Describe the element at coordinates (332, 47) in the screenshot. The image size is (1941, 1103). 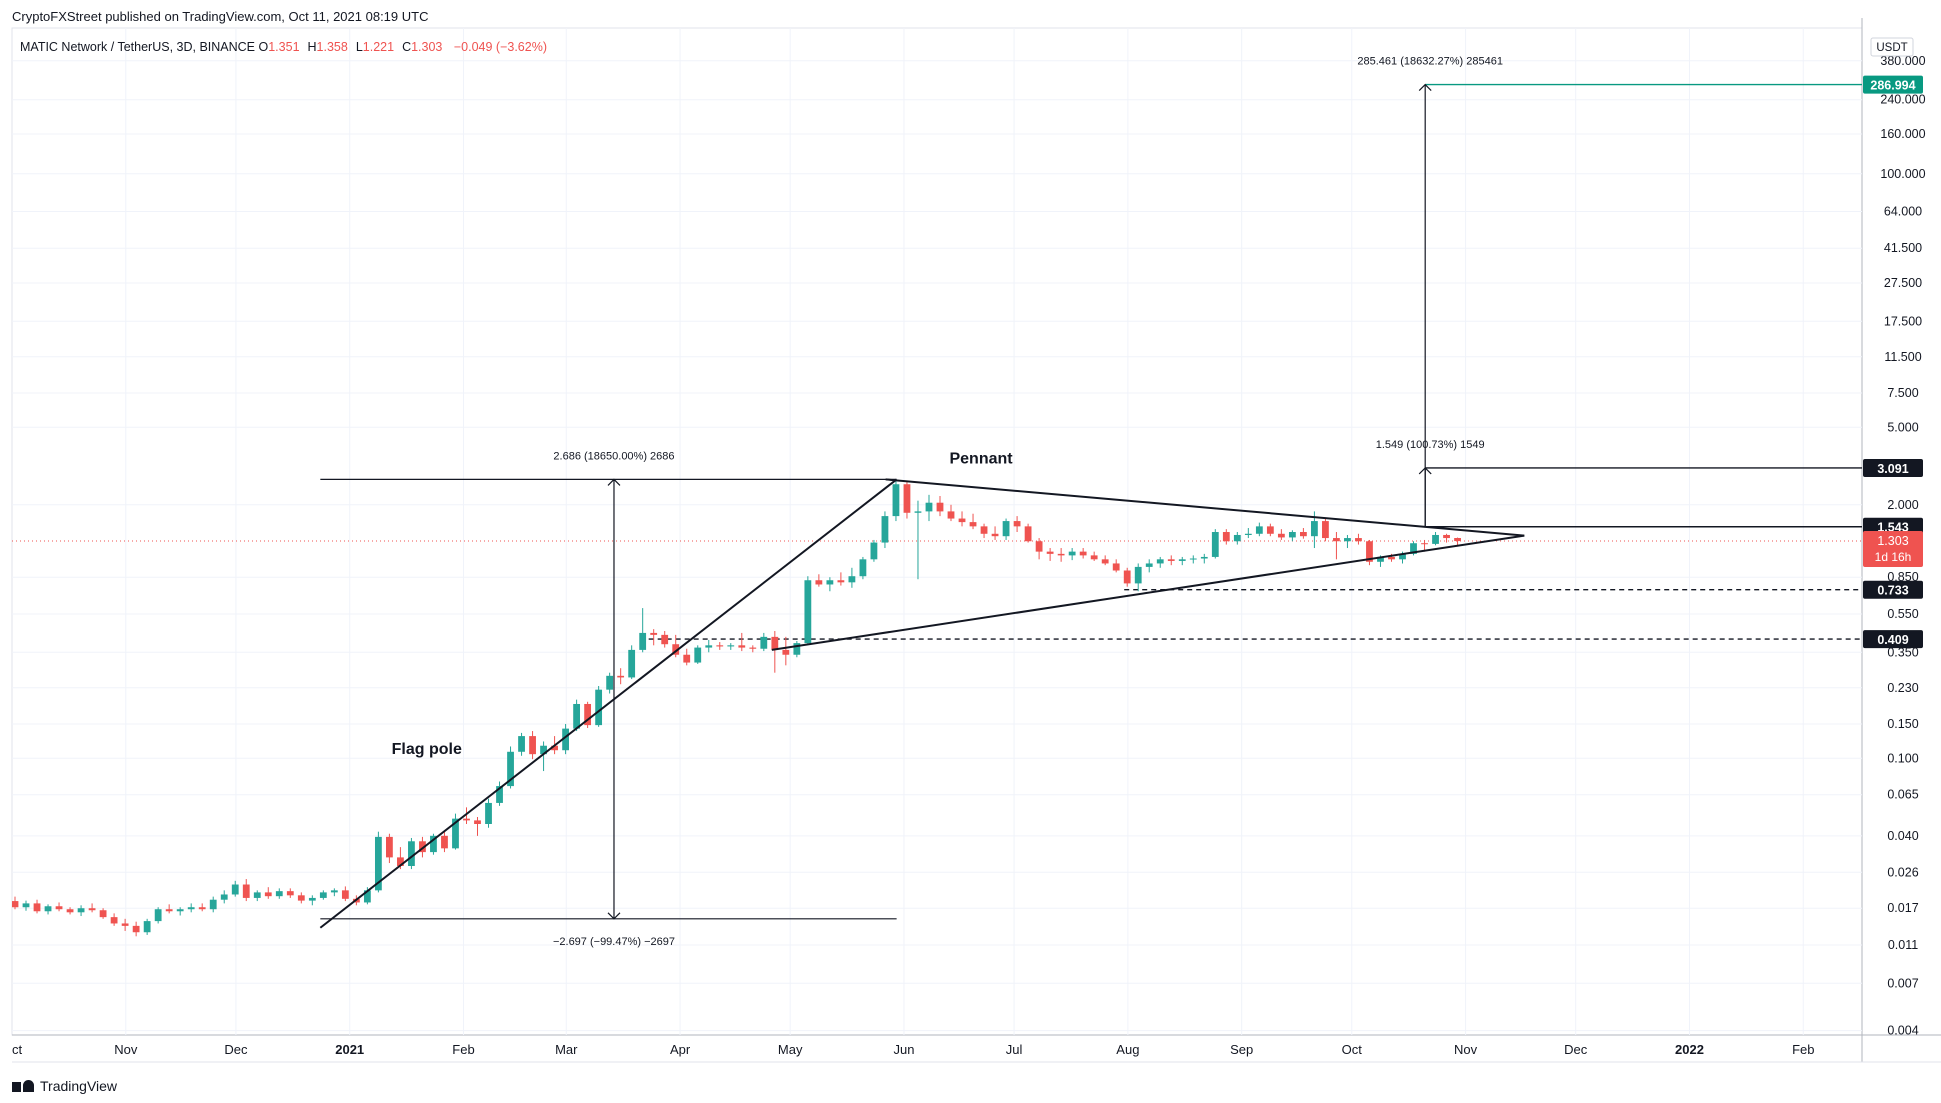
I see `ohlc-value-h: 1.358` at that location.